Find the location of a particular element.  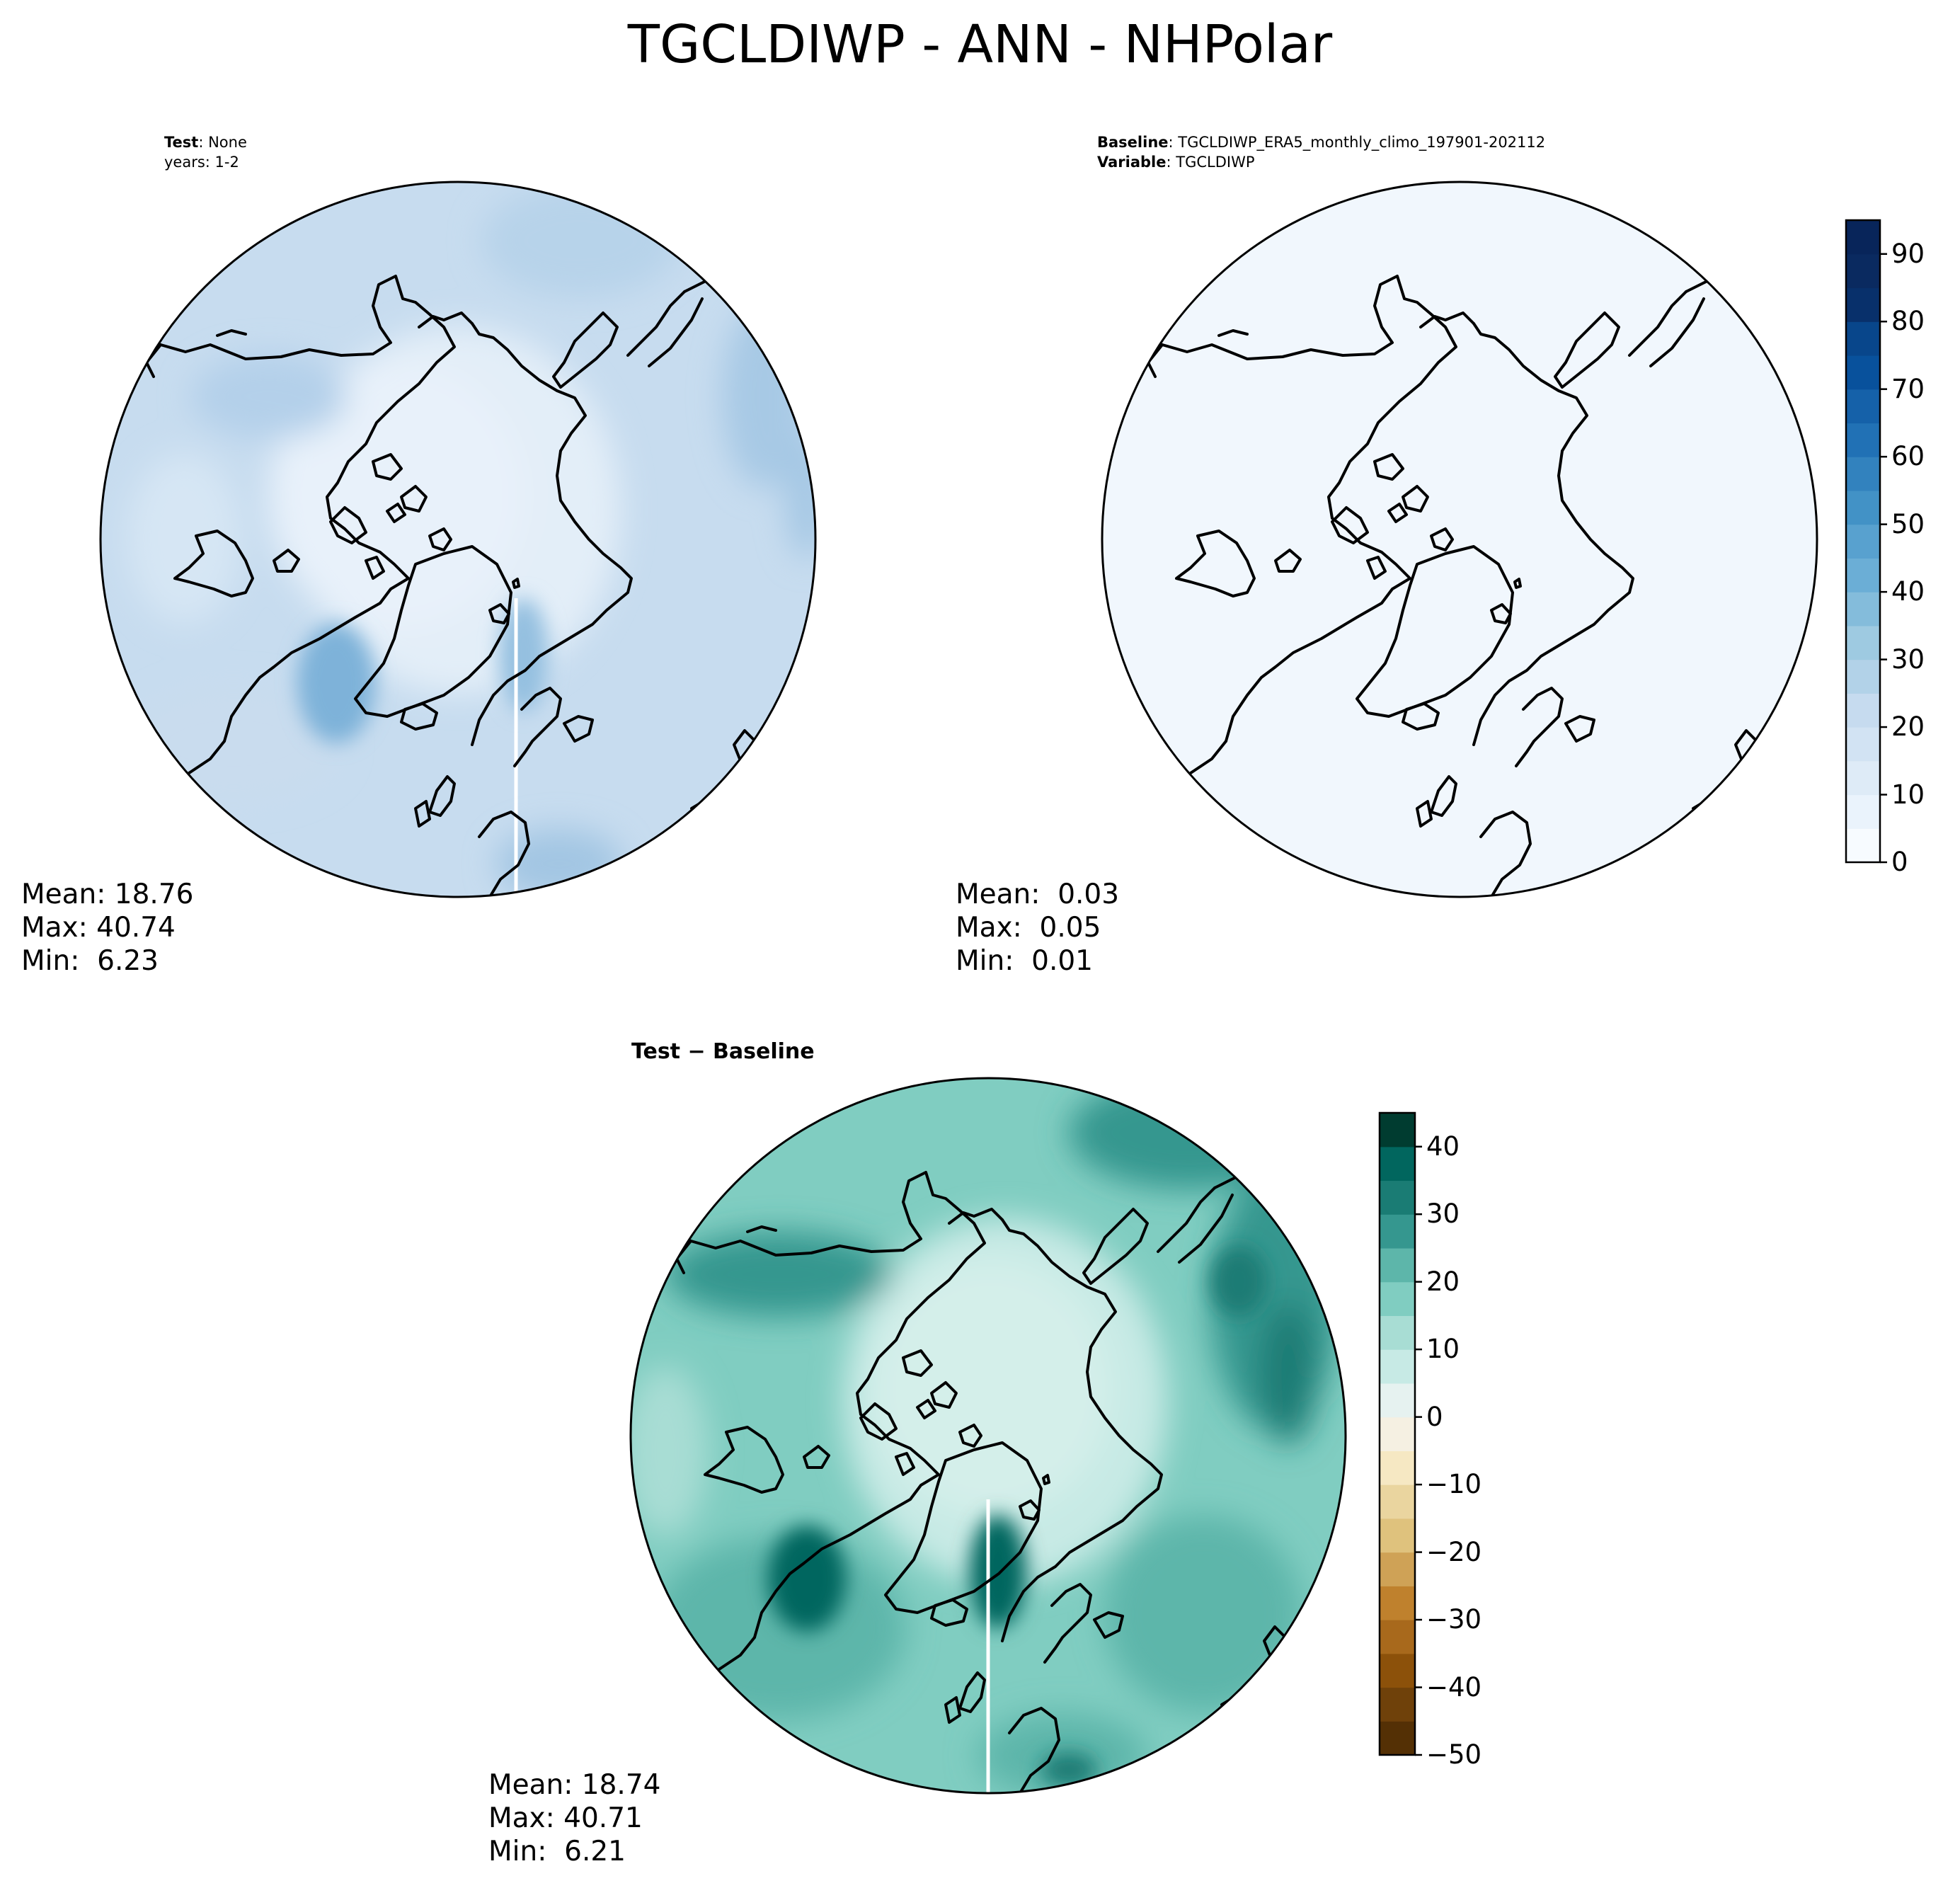

colorbar-top-tick-label: 0 is located at coordinates (1899, 862).